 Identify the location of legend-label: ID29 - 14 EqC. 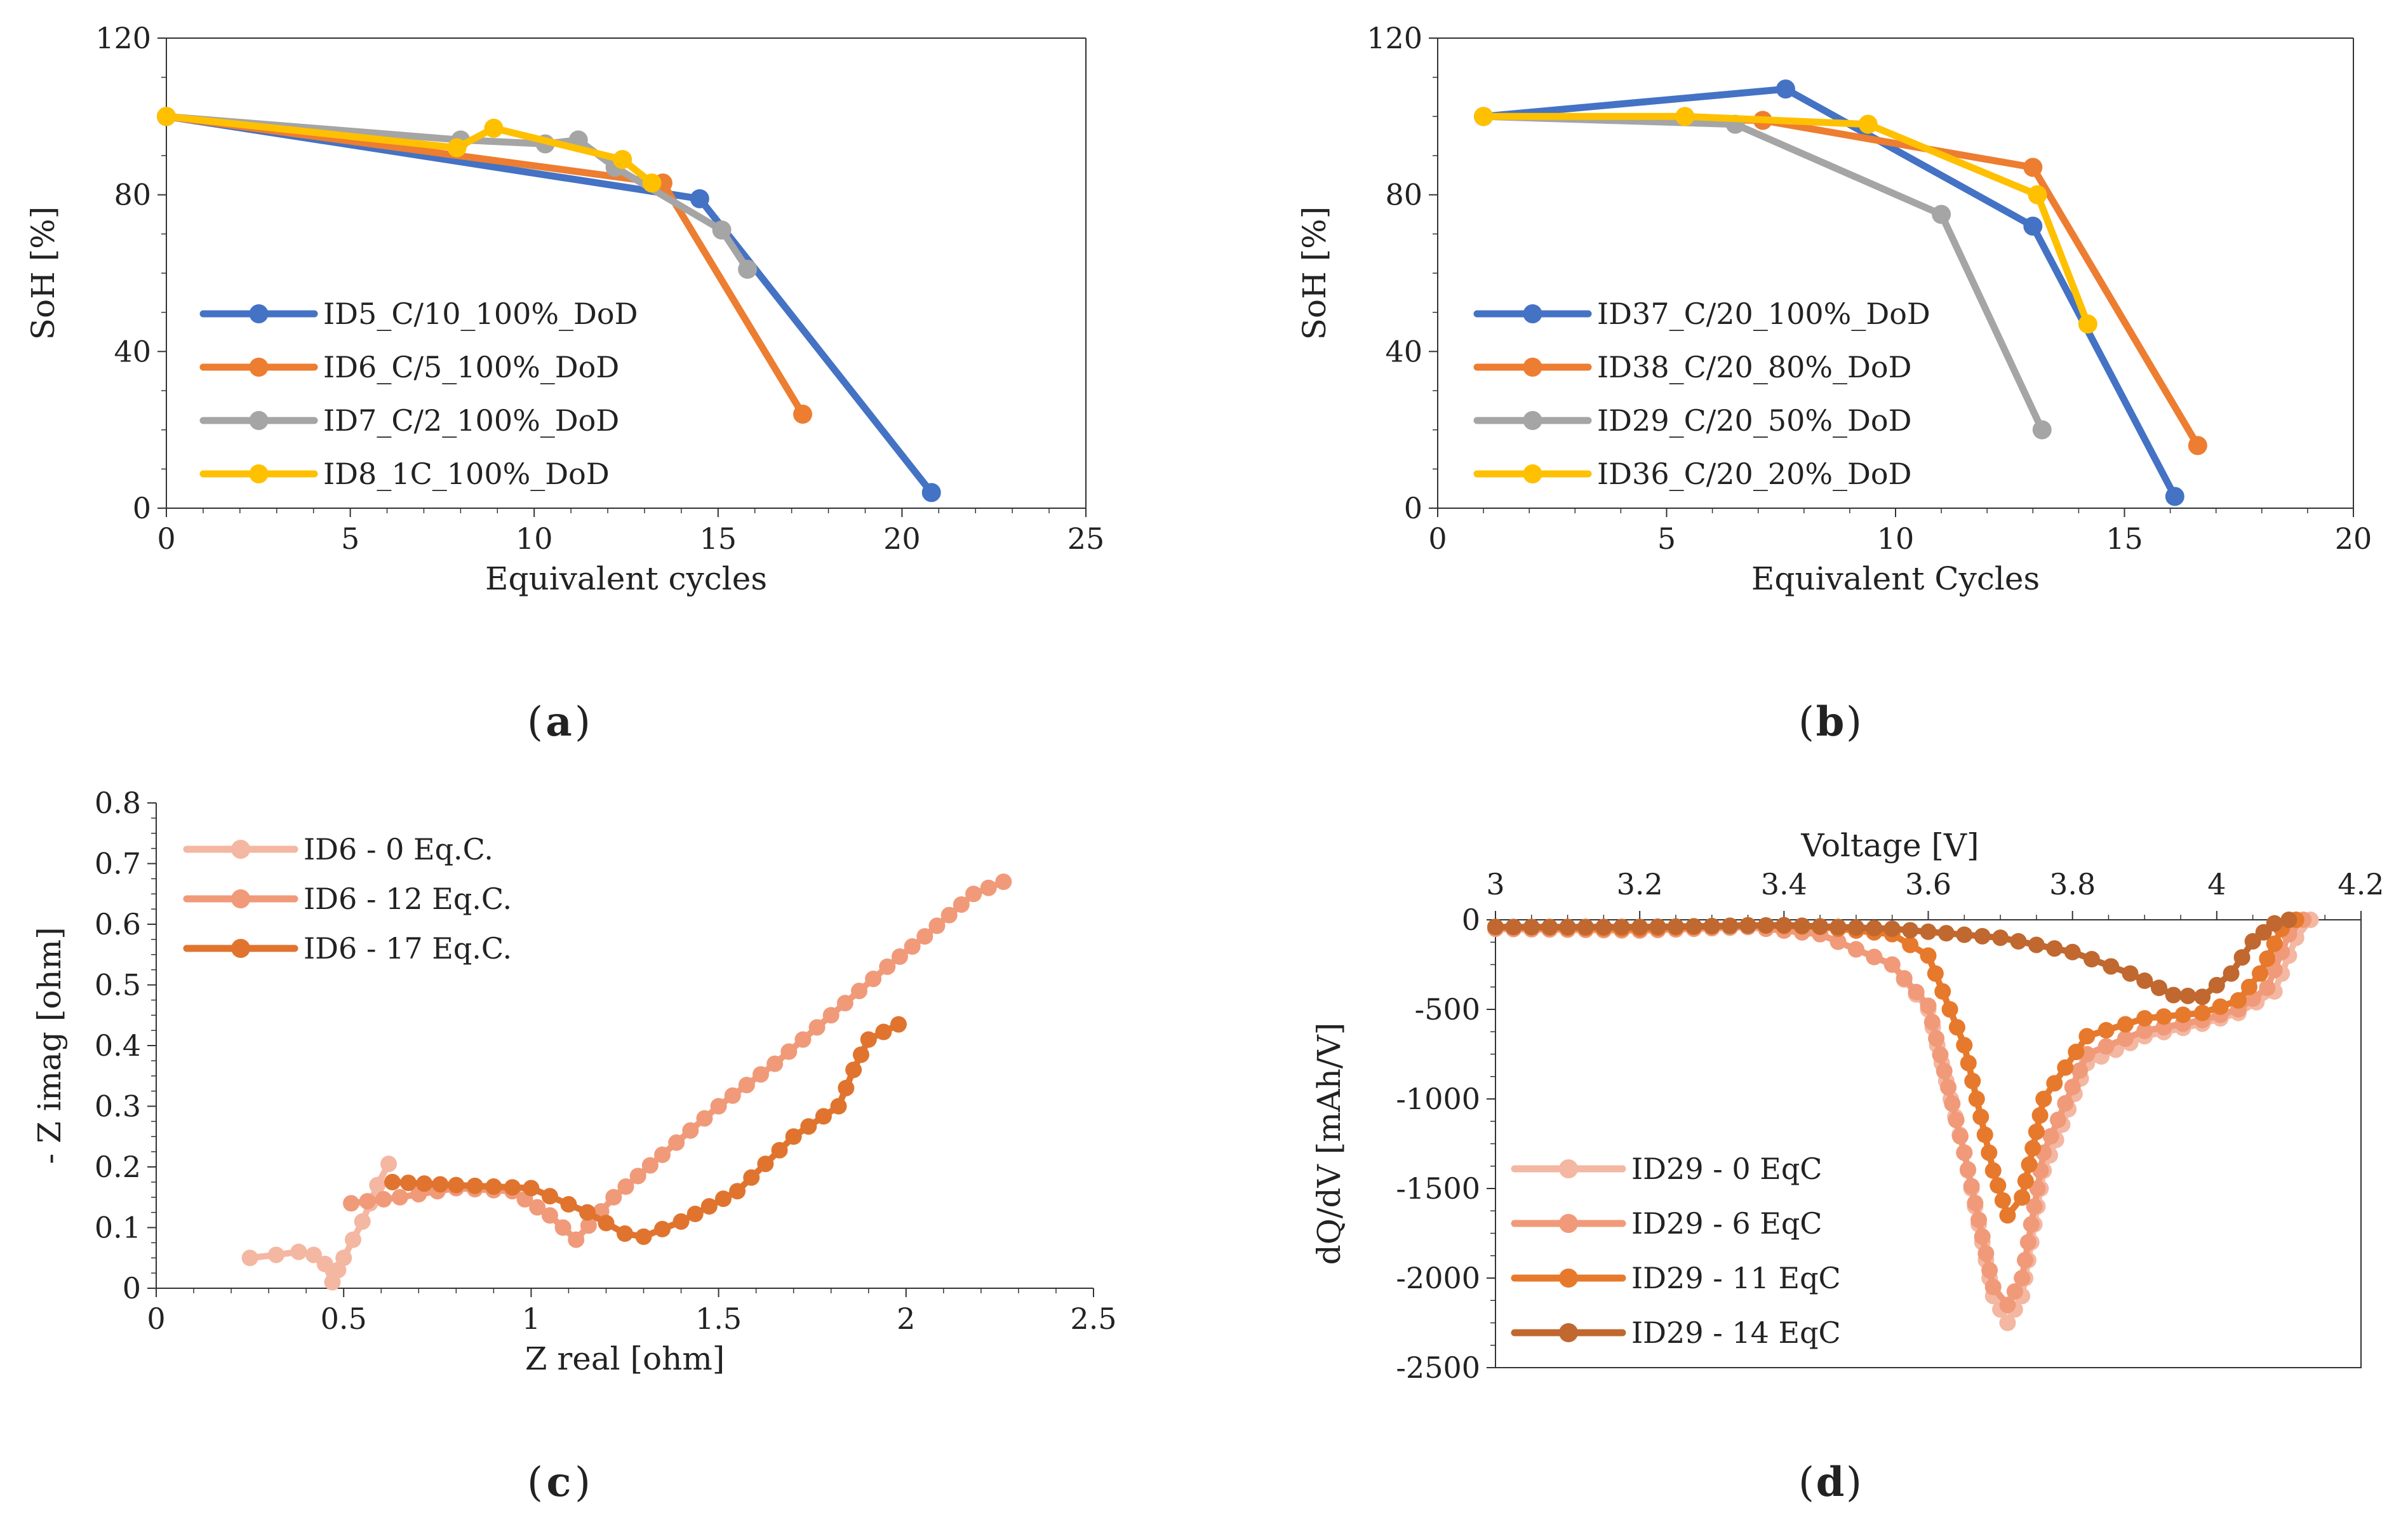
(1736, 1333).